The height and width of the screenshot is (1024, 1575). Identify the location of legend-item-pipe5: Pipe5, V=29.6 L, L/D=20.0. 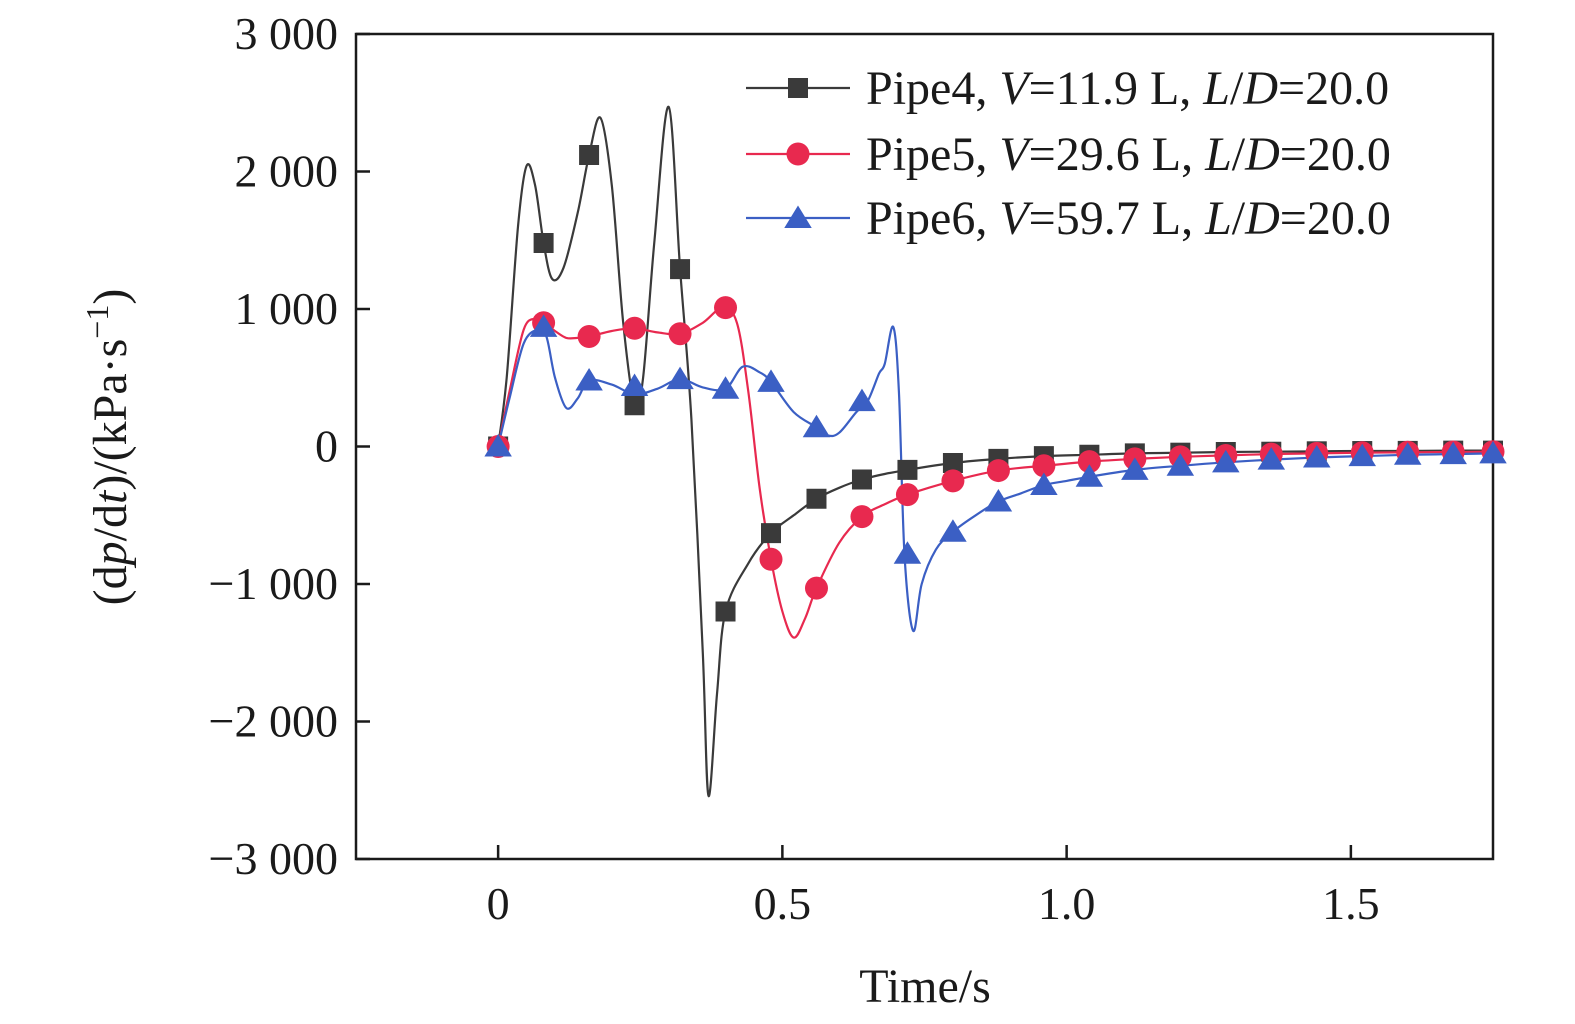
(1068, 154).